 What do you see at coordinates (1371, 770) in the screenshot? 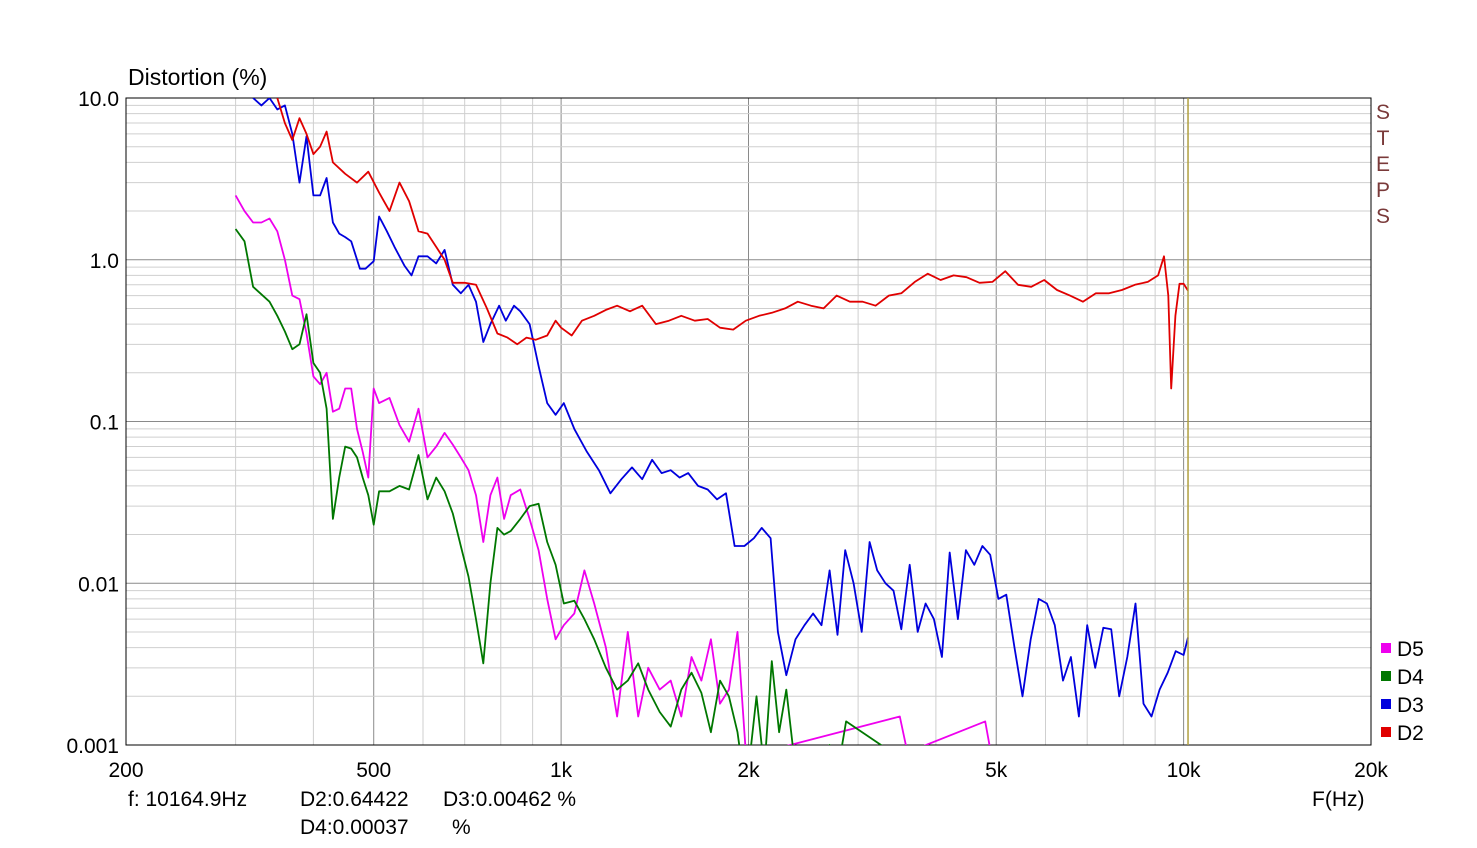
I see `x-tick-label: 20k` at bounding box center [1371, 770].